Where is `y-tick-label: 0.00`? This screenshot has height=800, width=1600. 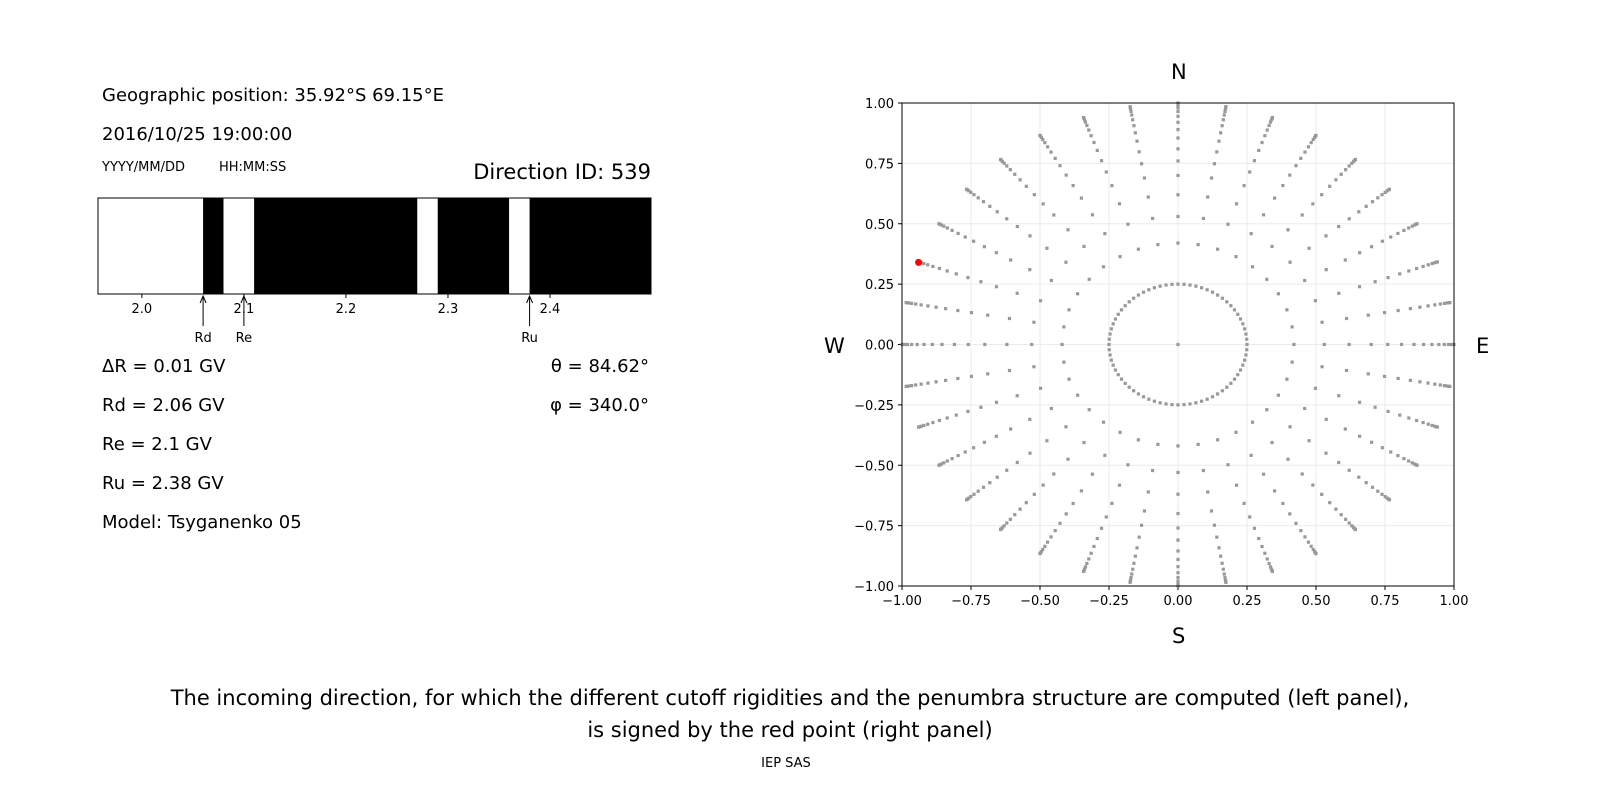 y-tick-label: 0.00 is located at coordinates (879, 346).